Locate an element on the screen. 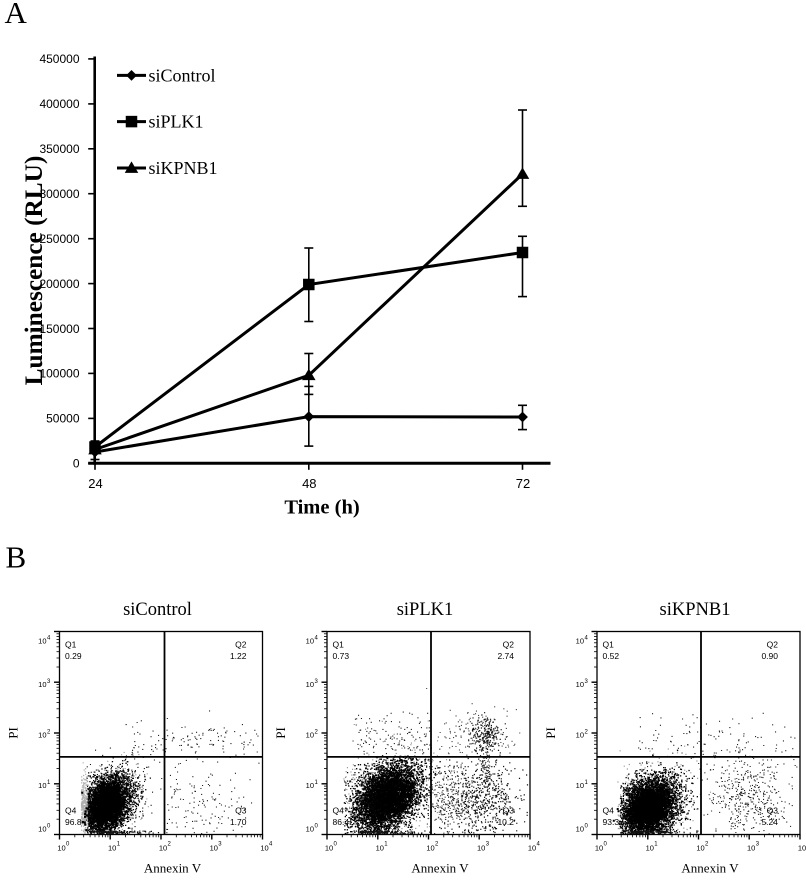 The height and width of the screenshot is (885, 806). svg-text: 86.4 is located at coordinates (341, 822).